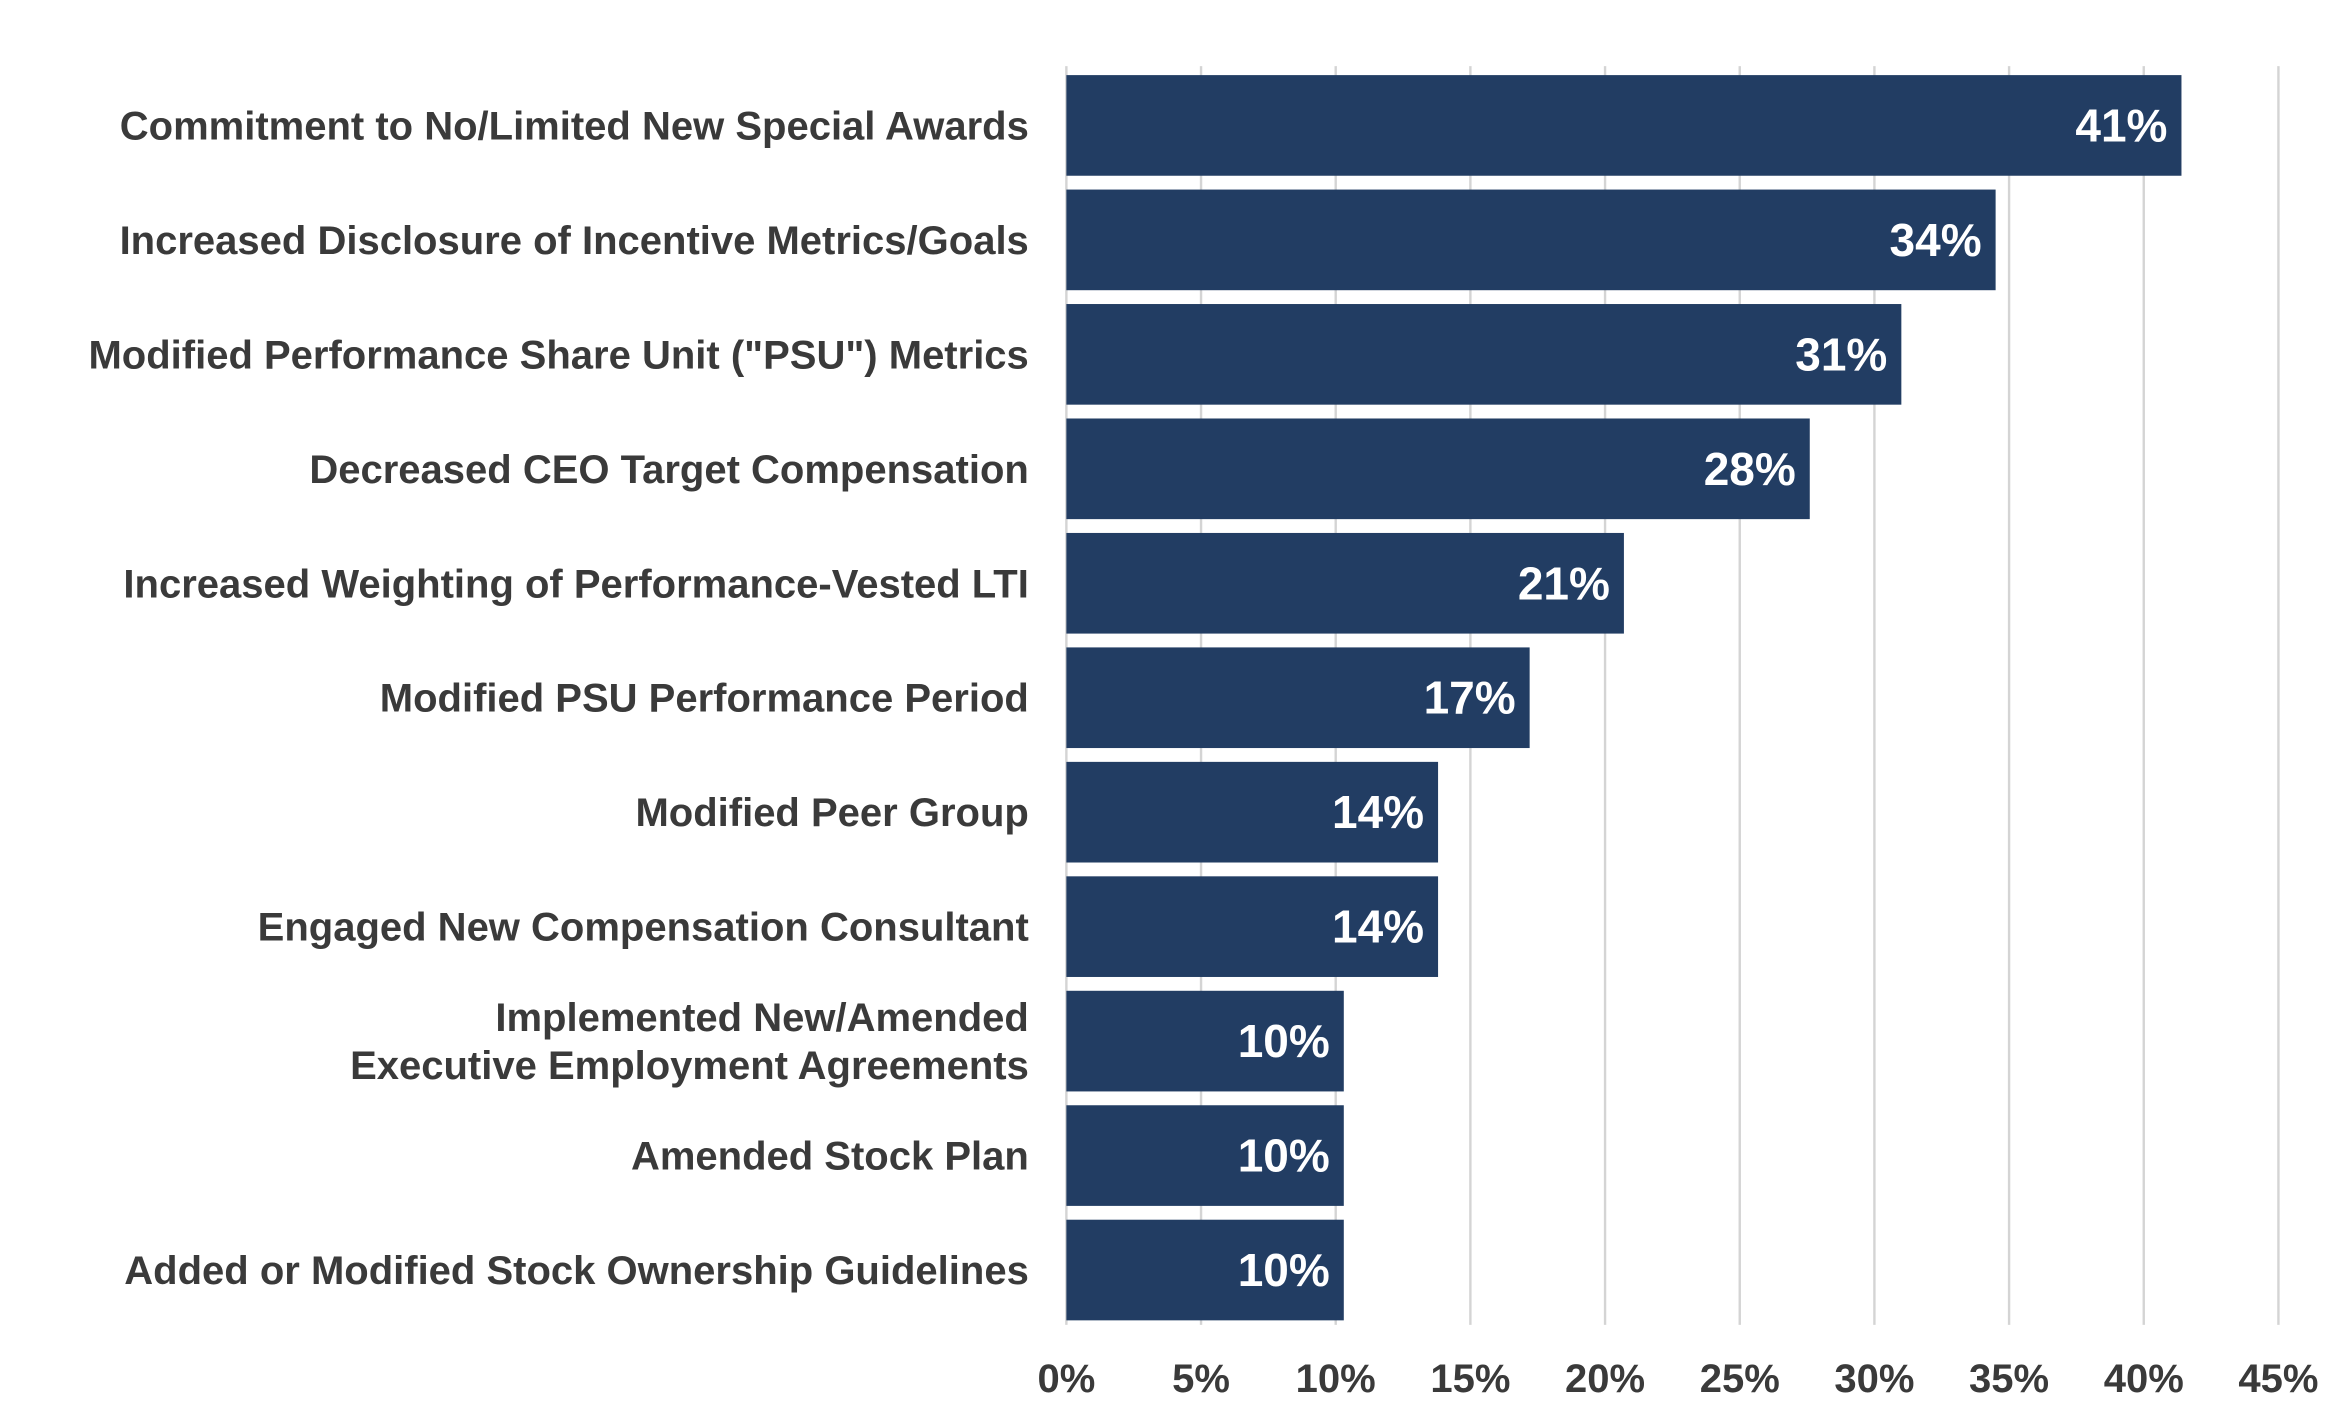 The width and height of the screenshot is (2334, 1424). Describe the element at coordinates (2144, 1379) in the screenshot. I see `x-tick-label: 40%` at that location.